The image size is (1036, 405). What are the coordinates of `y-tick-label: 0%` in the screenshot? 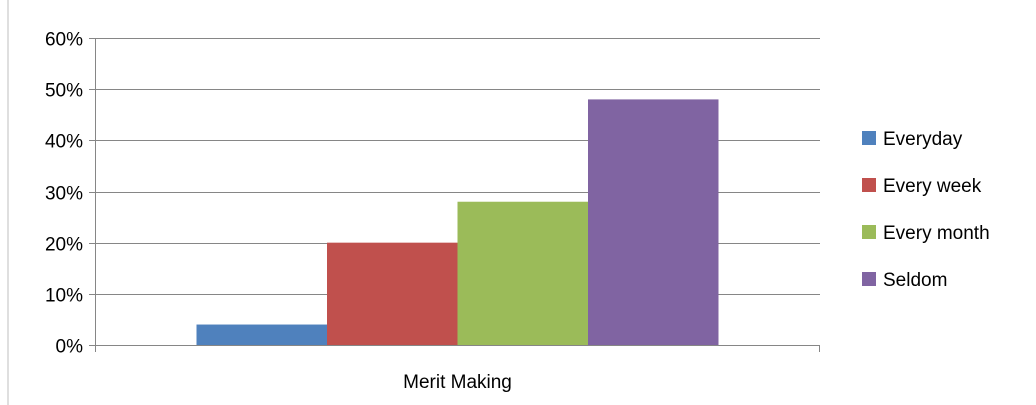 It's located at (70, 347).